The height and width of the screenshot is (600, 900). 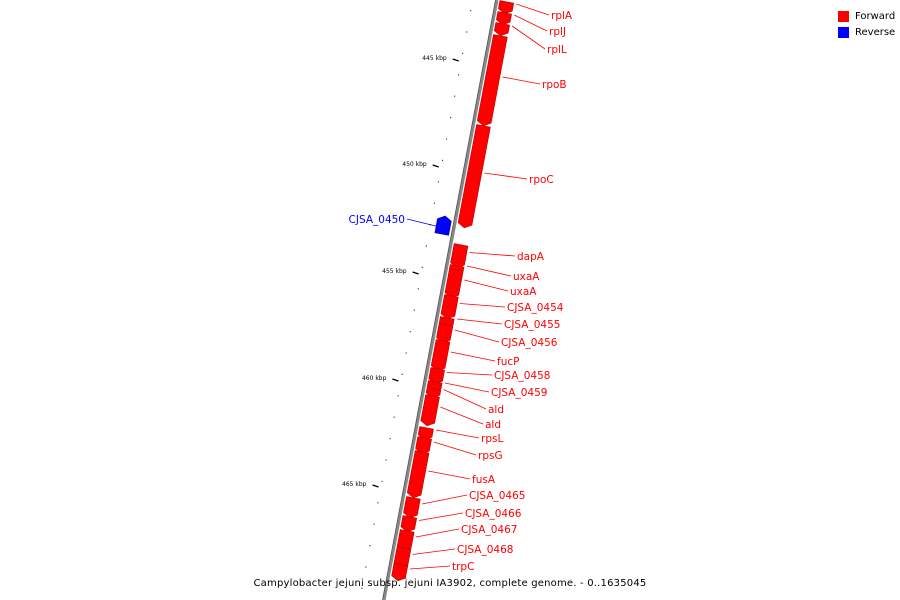 I want to click on backbone-line, so click(x=440, y=300).